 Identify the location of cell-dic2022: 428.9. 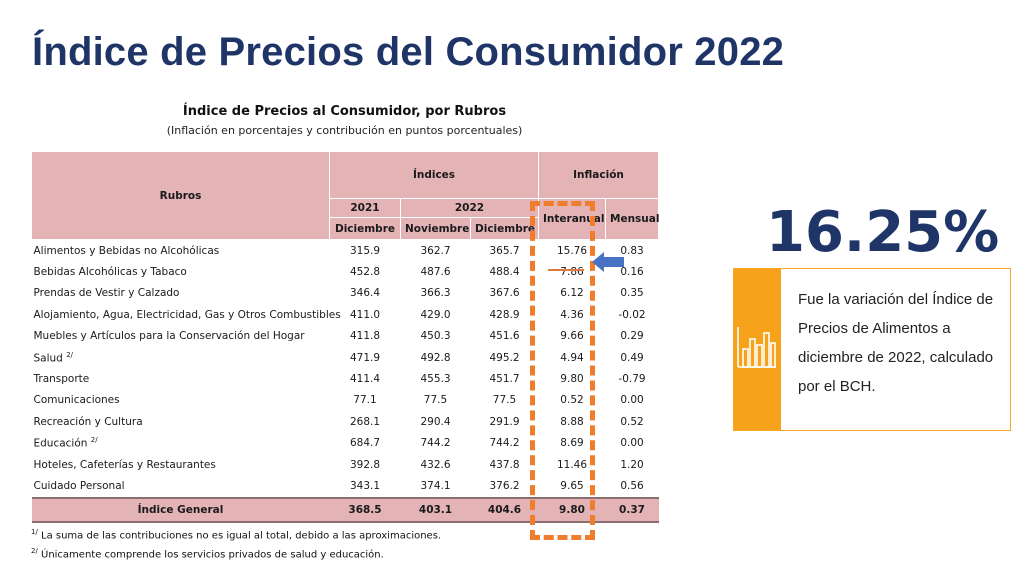
(504, 314).